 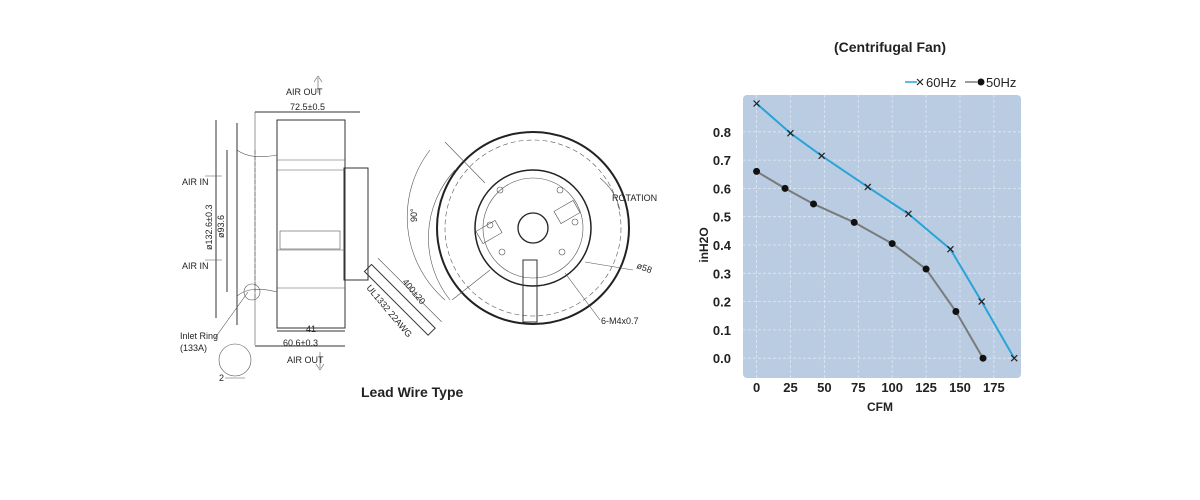 What do you see at coordinates (323, 227) in the screenshot?
I see `side-view` at bounding box center [323, 227].